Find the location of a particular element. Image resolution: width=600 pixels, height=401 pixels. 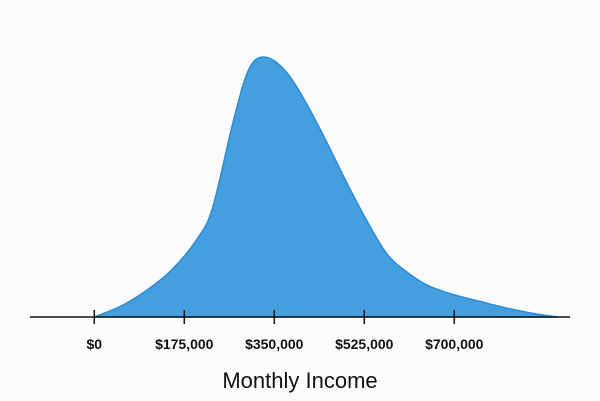

x-tick-label: $0 is located at coordinates (94, 344).